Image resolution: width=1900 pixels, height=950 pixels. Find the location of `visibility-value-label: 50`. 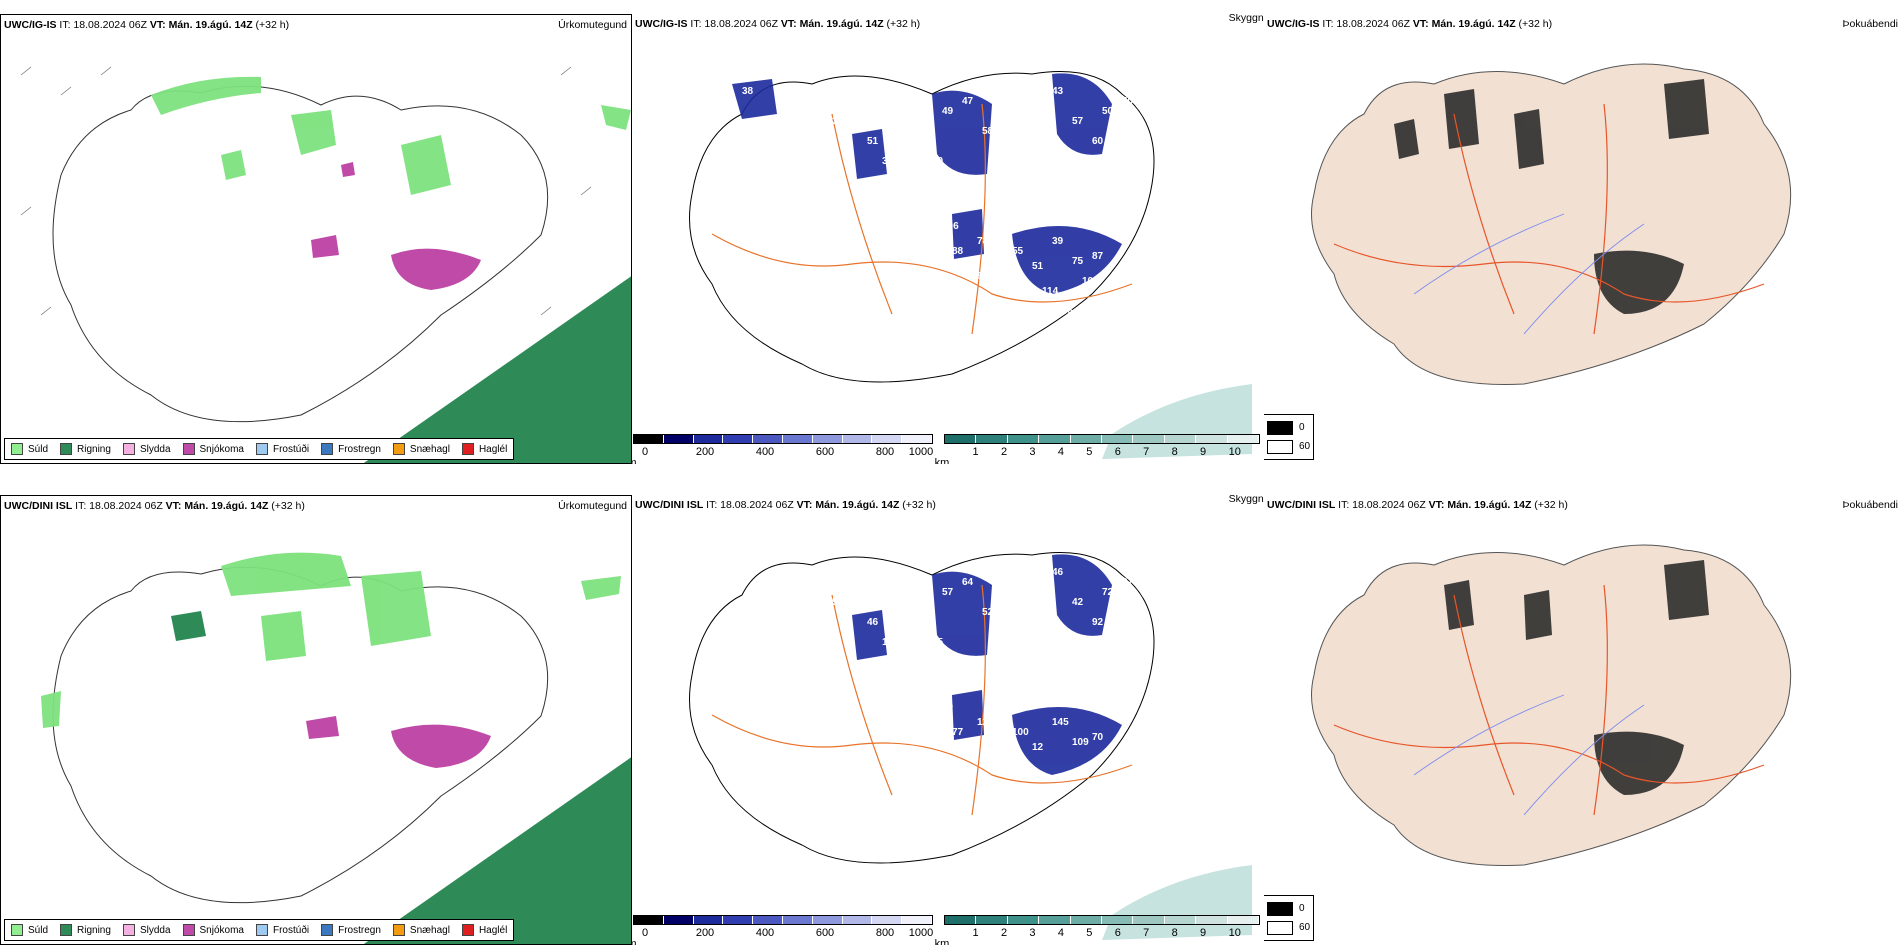

visibility-value-label: 50 is located at coordinates (1108, 111).